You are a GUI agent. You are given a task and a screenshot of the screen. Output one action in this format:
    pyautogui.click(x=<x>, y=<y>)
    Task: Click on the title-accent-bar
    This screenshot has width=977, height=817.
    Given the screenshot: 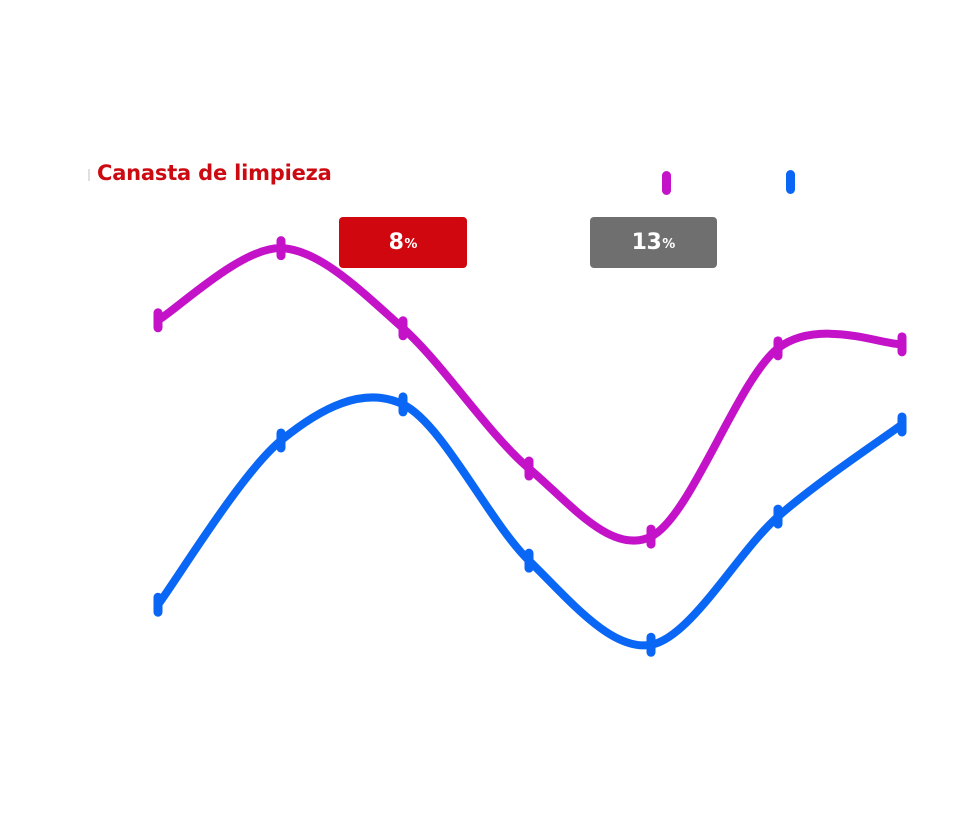 What is the action you would take?
    pyautogui.click(x=89, y=175)
    